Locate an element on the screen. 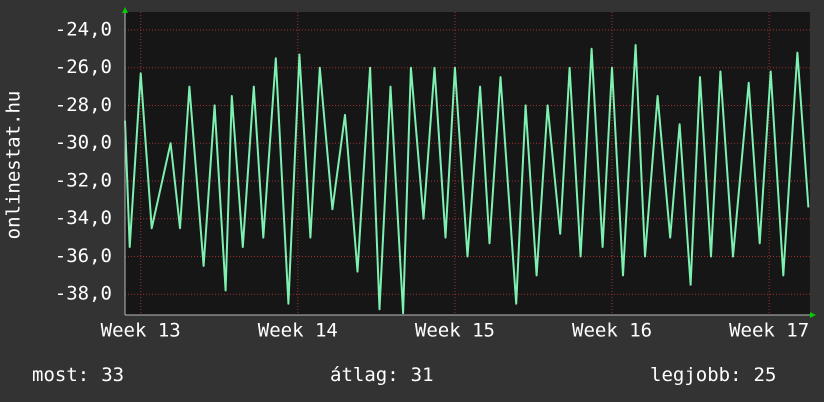 This screenshot has height=402, width=824. stat-value: 33 is located at coordinates (112, 375).